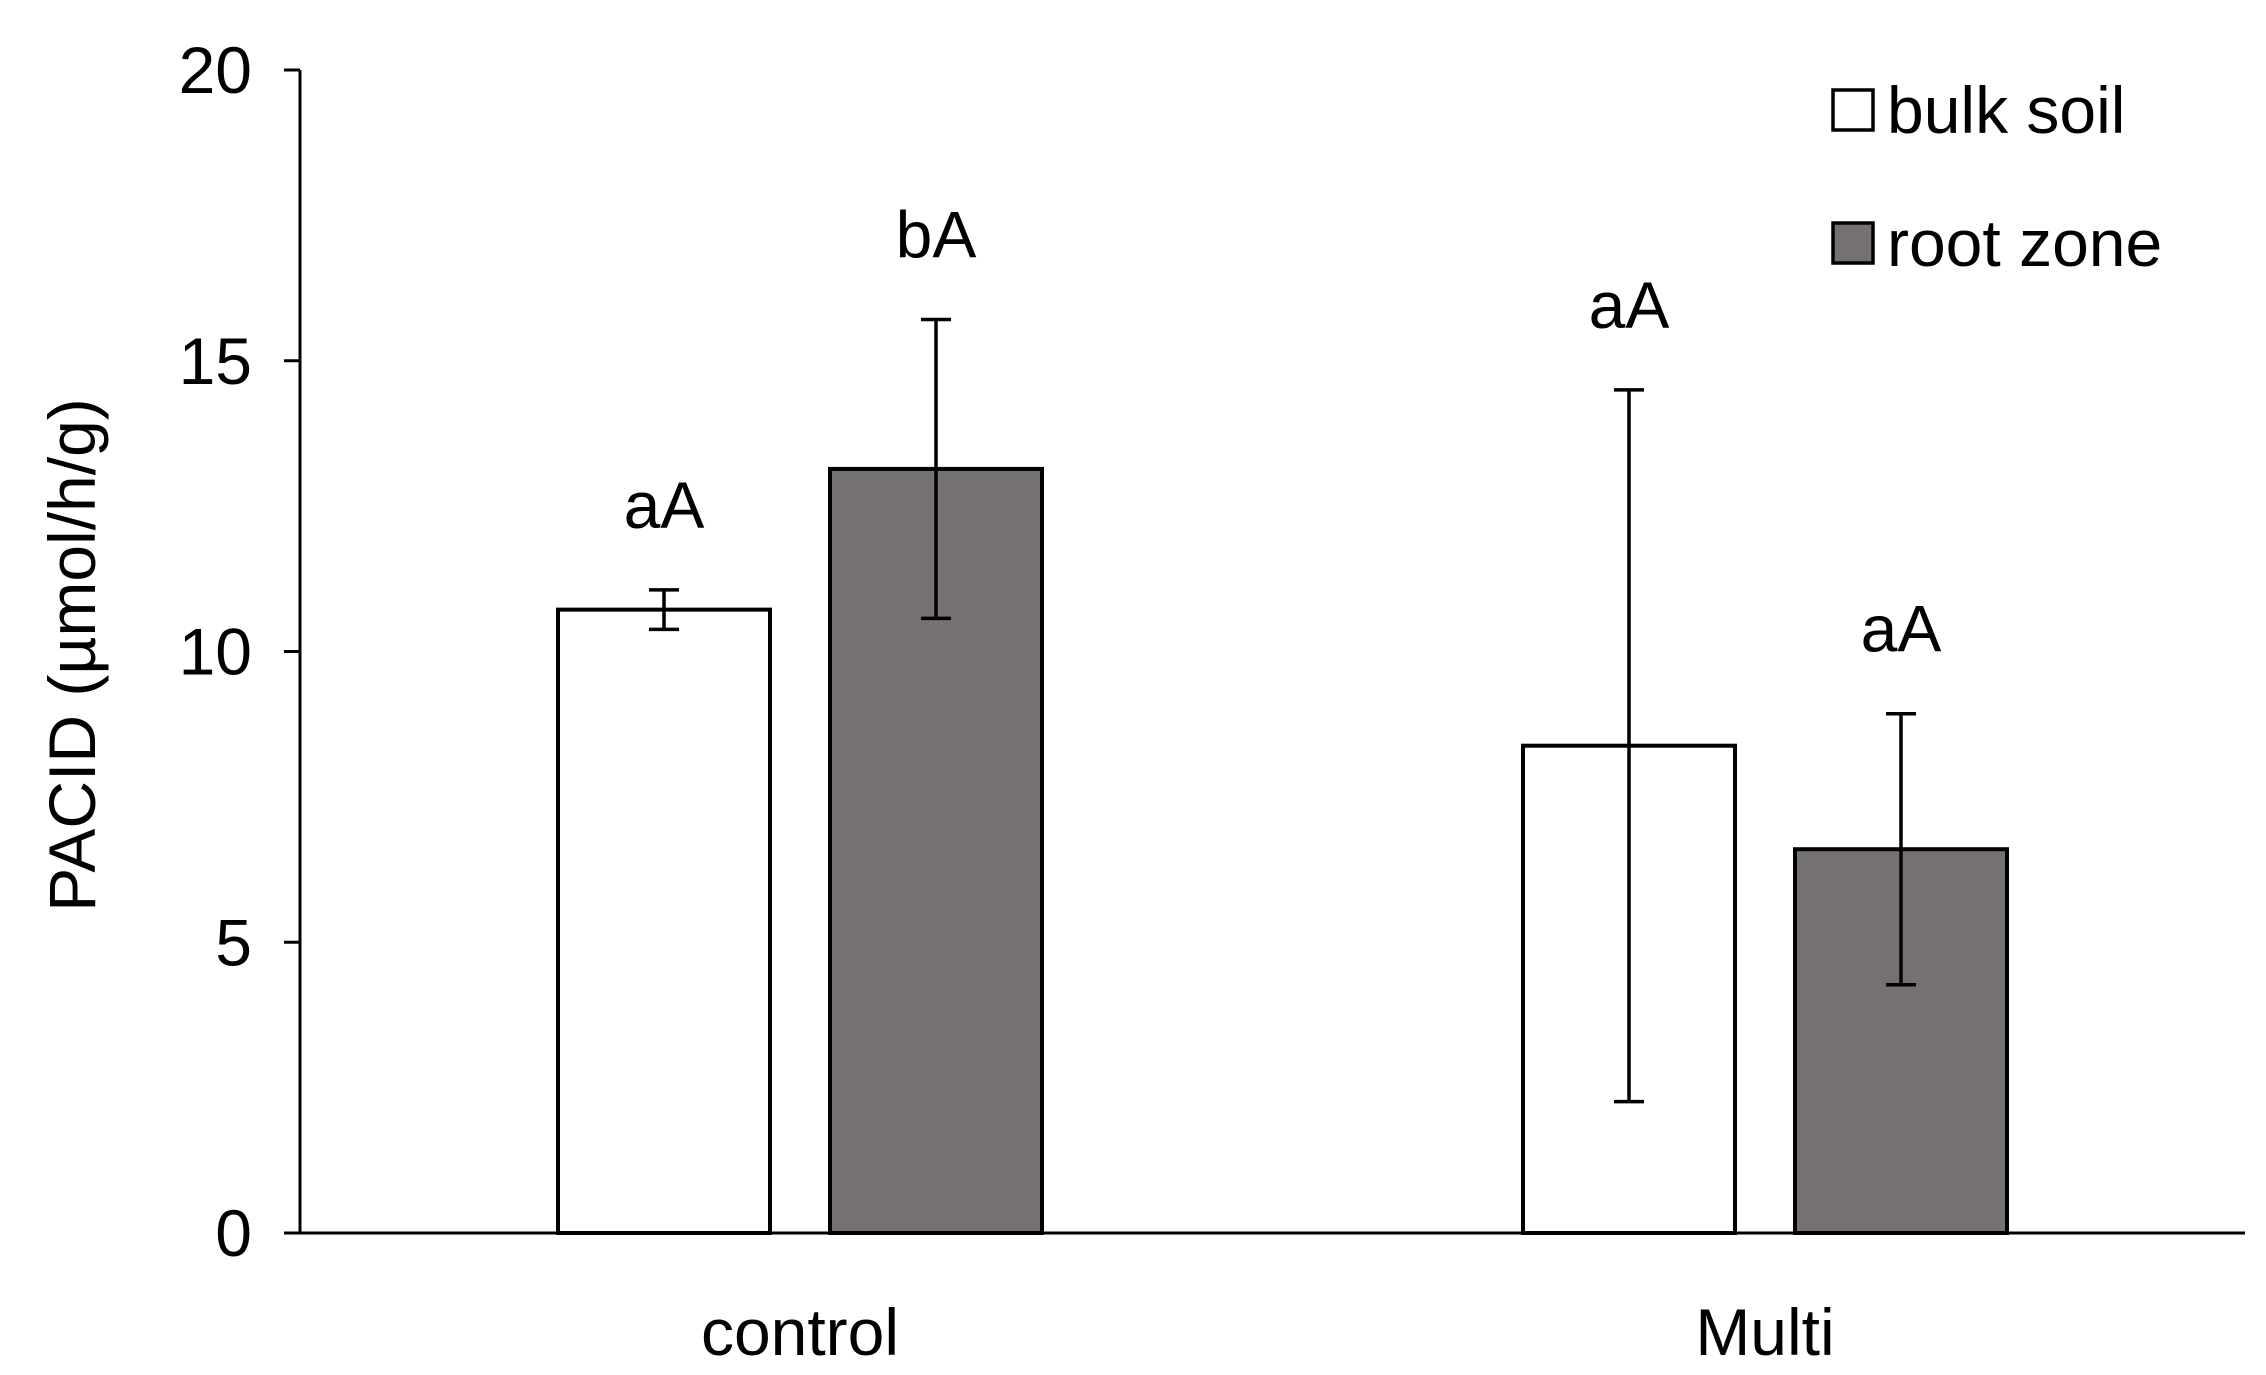 The height and width of the screenshot is (1375, 2266). I want to click on legend: bulk soil root zone, so click(1996, 176).